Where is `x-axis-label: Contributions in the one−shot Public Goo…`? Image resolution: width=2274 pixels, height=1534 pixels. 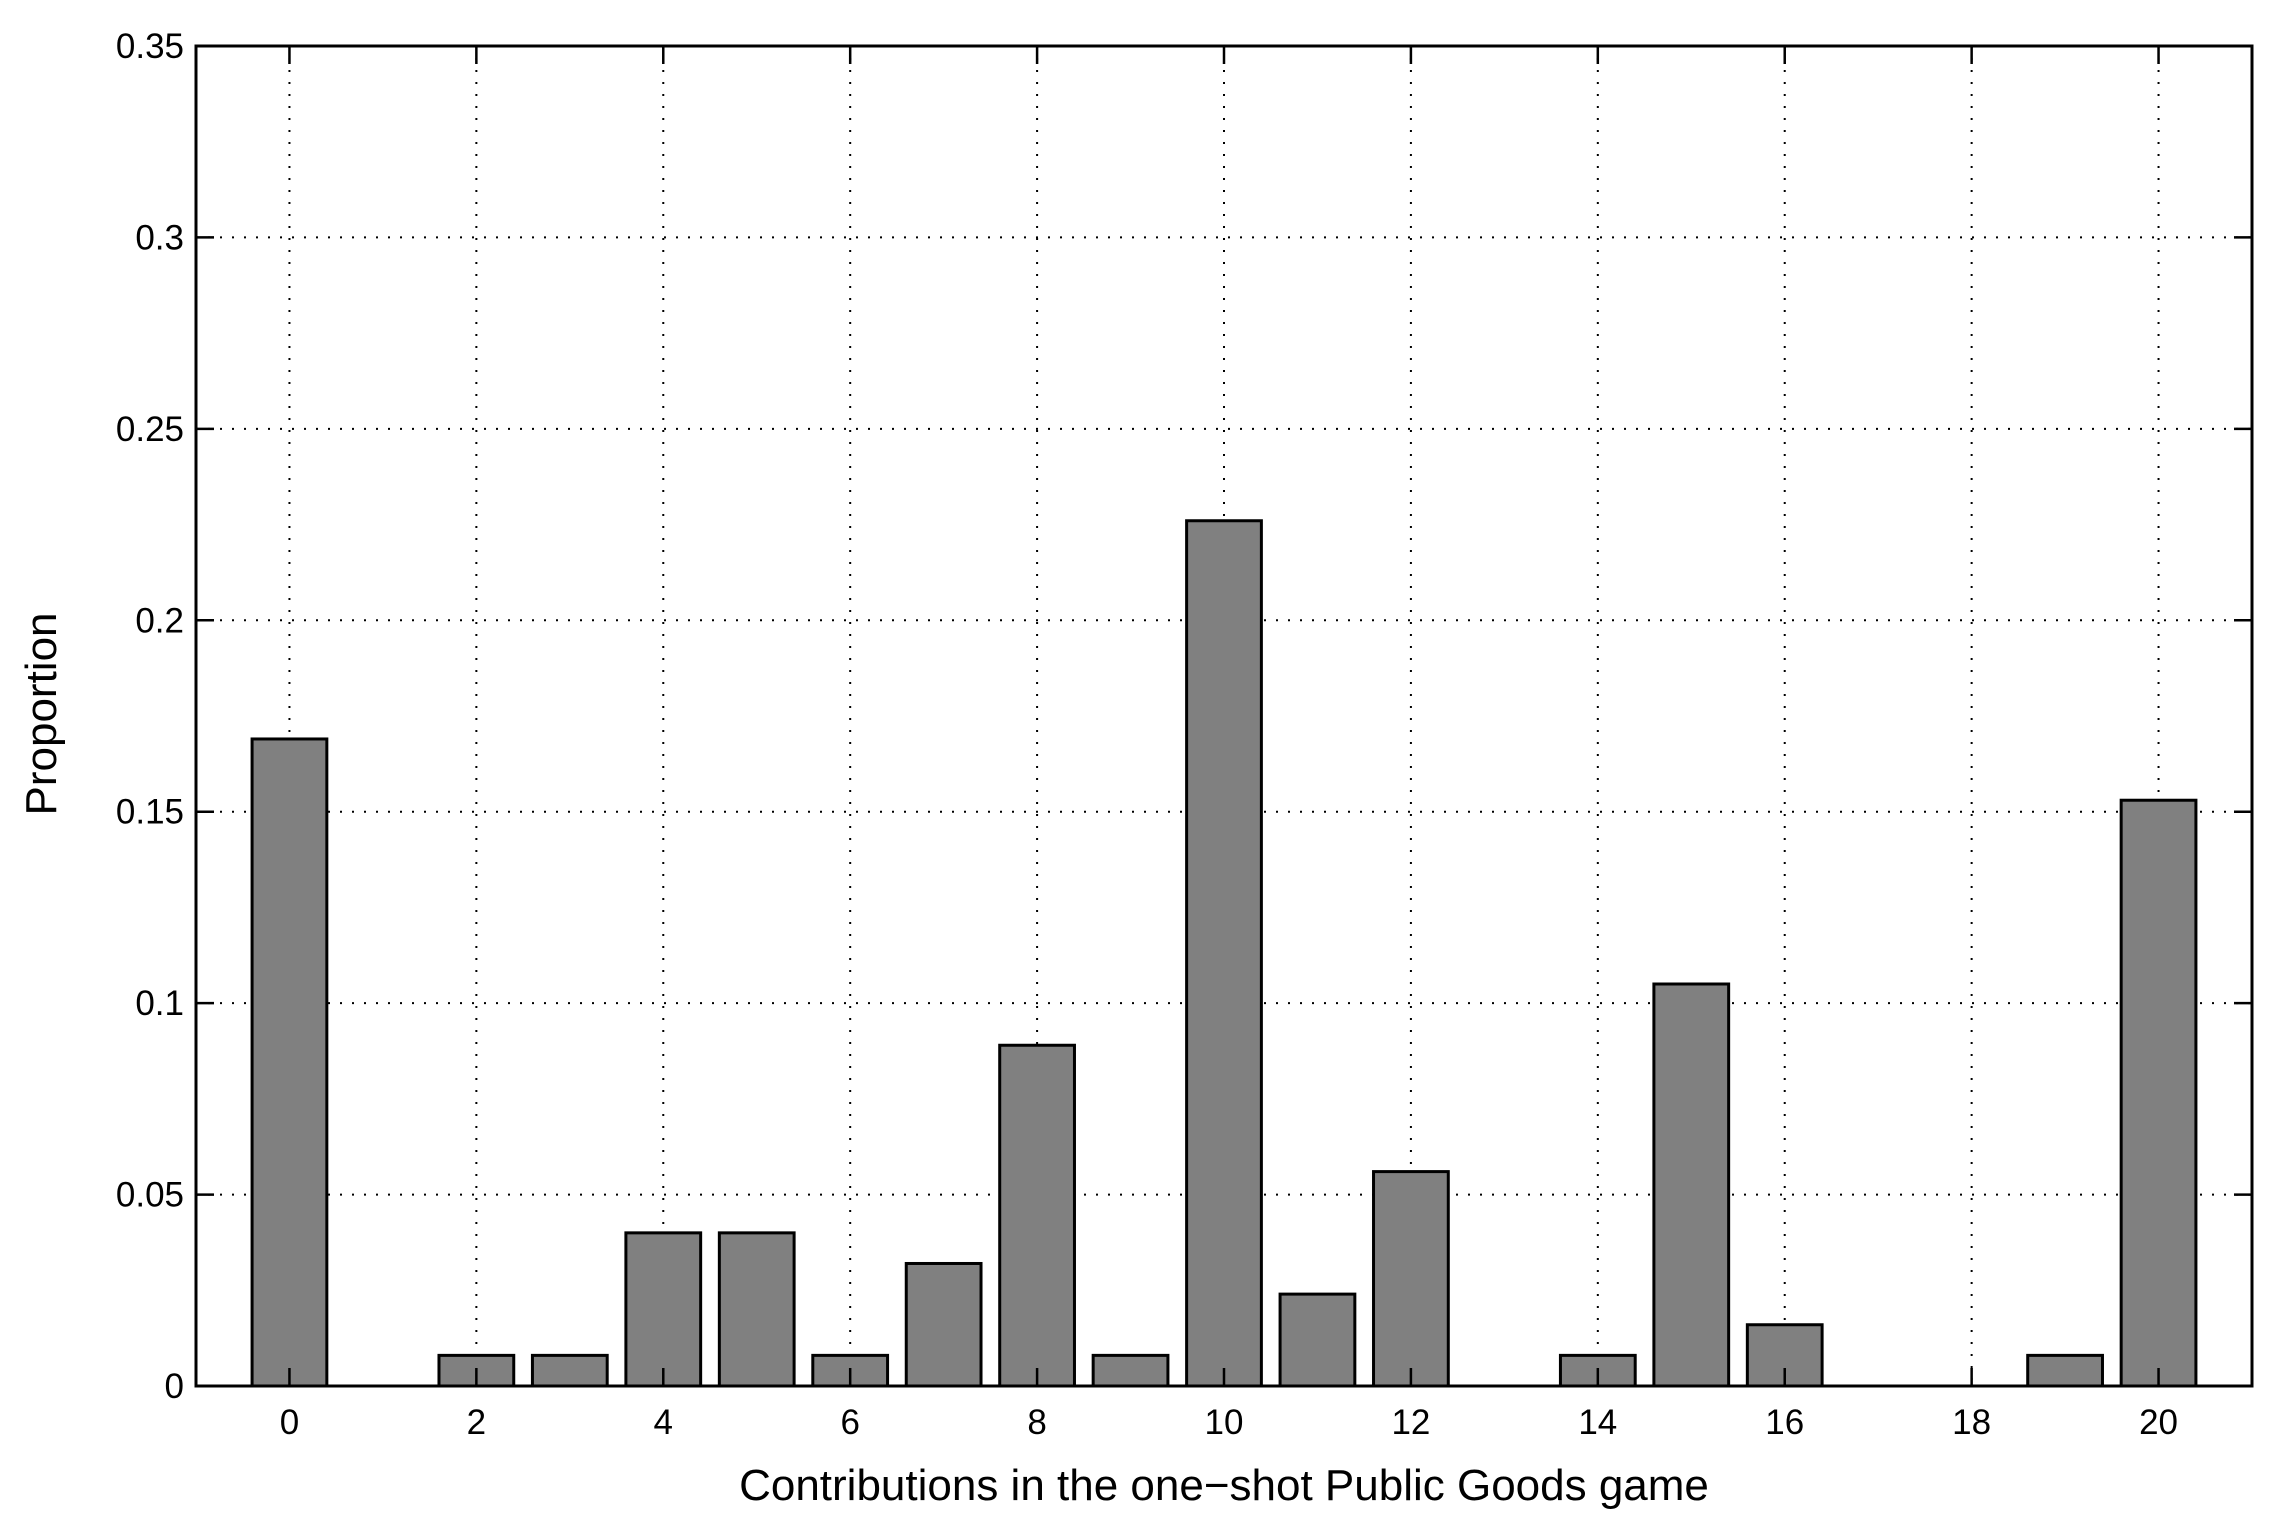
x-axis-label: Contributions in the one−shot Public Goo… is located at coordinates (1224, 1485).